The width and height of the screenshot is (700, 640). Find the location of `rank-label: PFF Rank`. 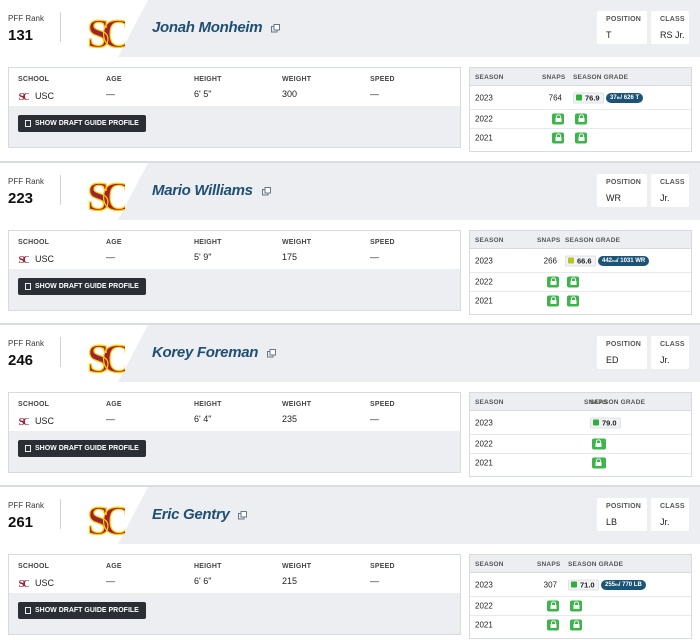

rank-label: PFF Rank is located at coordinates (26, 343).